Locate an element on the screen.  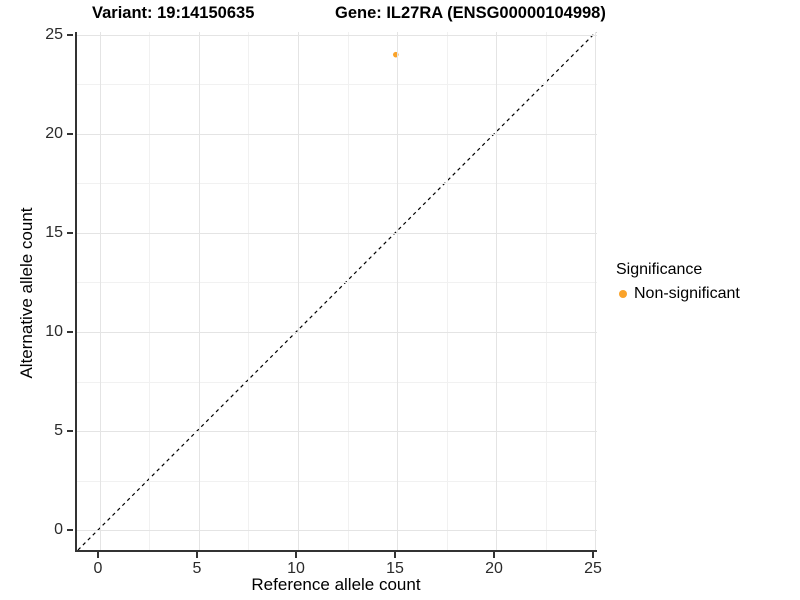
x-tick-label: 0 is located at coordinates (98, 568).